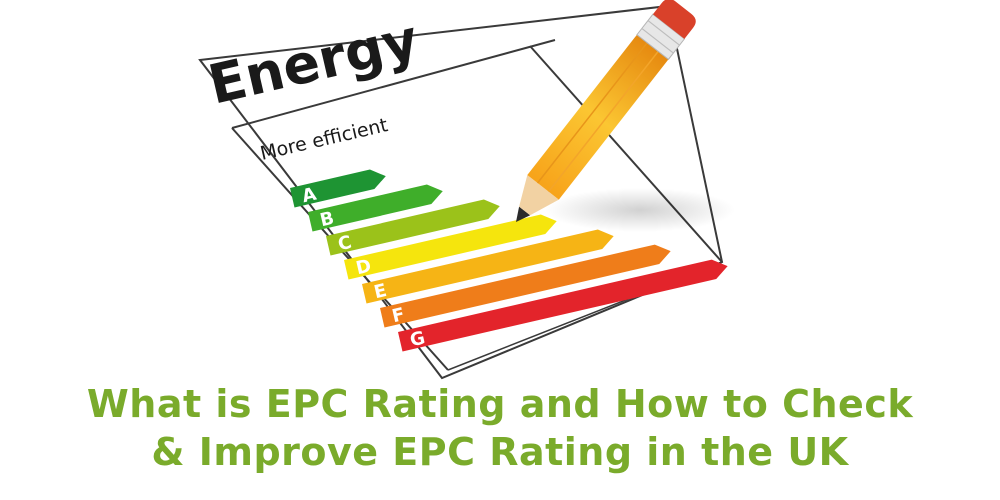 This screenshot has height=500, width=1000. I want to click on rating-band-b: B, so click(375, 208).